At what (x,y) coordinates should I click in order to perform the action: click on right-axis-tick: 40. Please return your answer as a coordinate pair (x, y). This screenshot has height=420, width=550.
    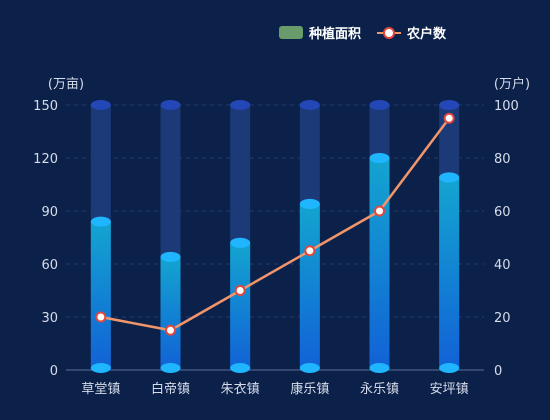
    Looking at the image, I should click on (502, 265).